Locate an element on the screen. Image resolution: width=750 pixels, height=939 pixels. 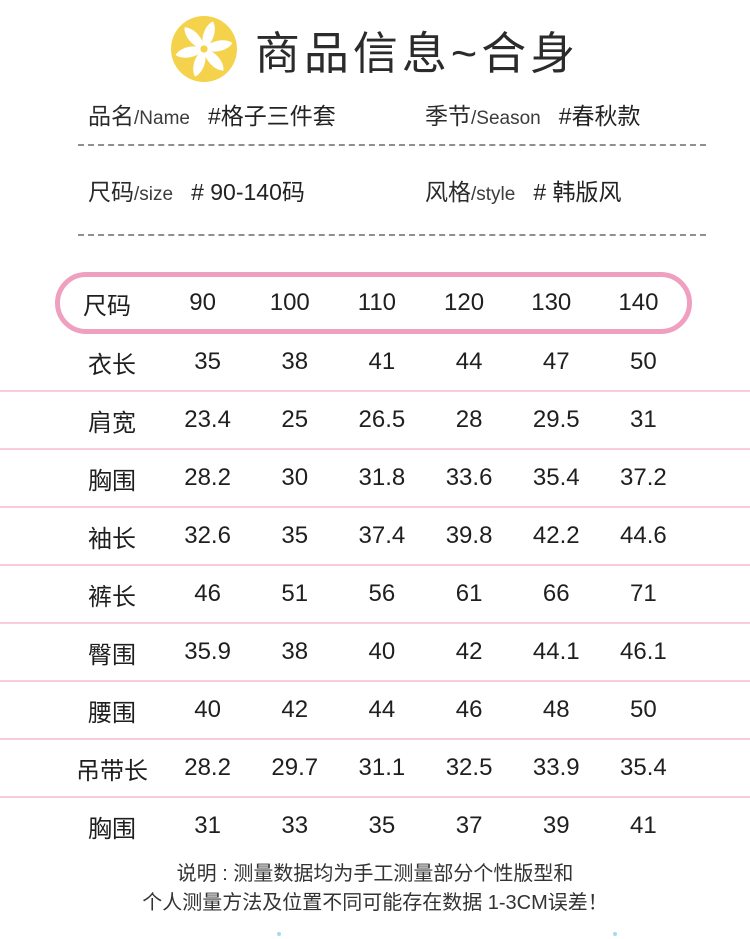
page-title: 商品信息~合身 is located at coordinates (417, 53).